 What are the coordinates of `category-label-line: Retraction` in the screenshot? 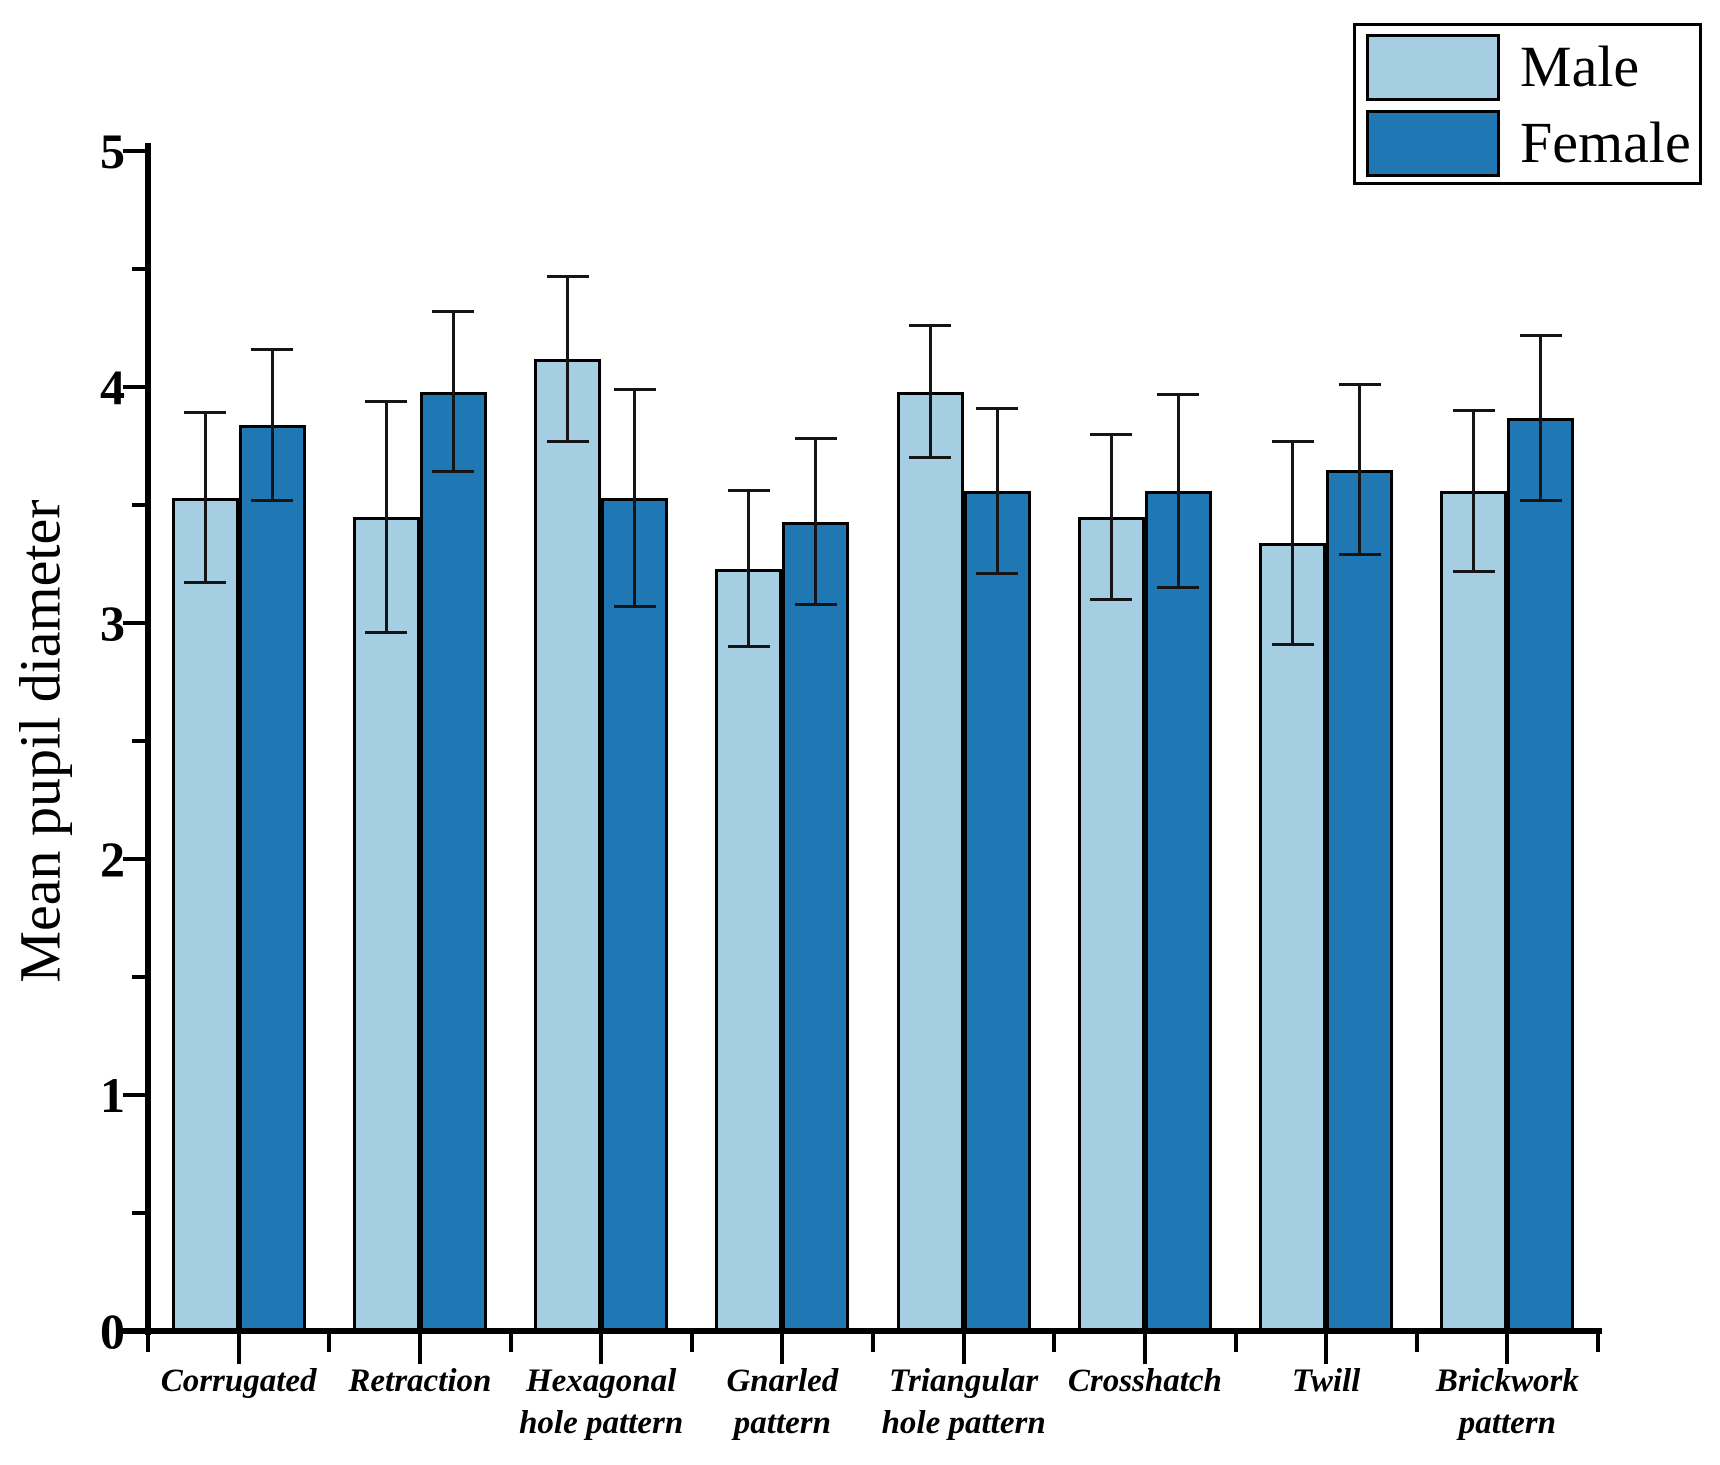 It's located at (420, 1381).